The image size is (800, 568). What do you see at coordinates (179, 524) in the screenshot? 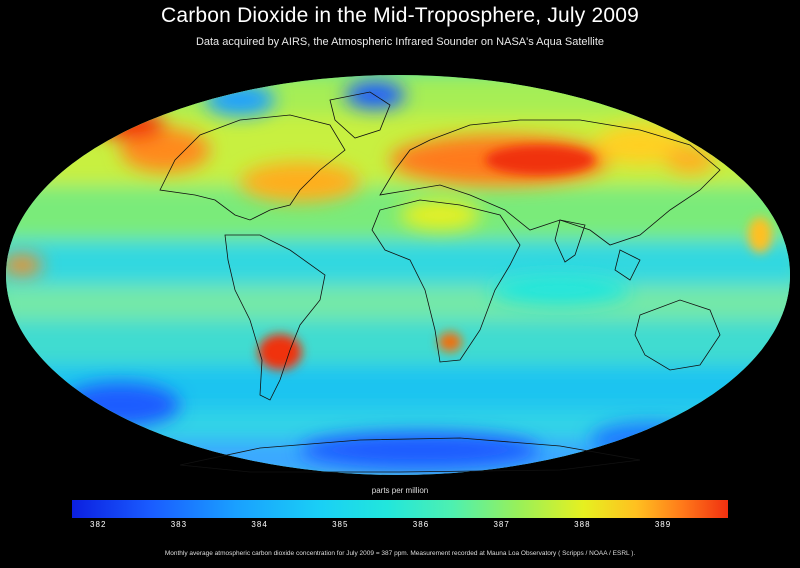
I see `colorbar-tick: 383` at bounding box center [179, 524].